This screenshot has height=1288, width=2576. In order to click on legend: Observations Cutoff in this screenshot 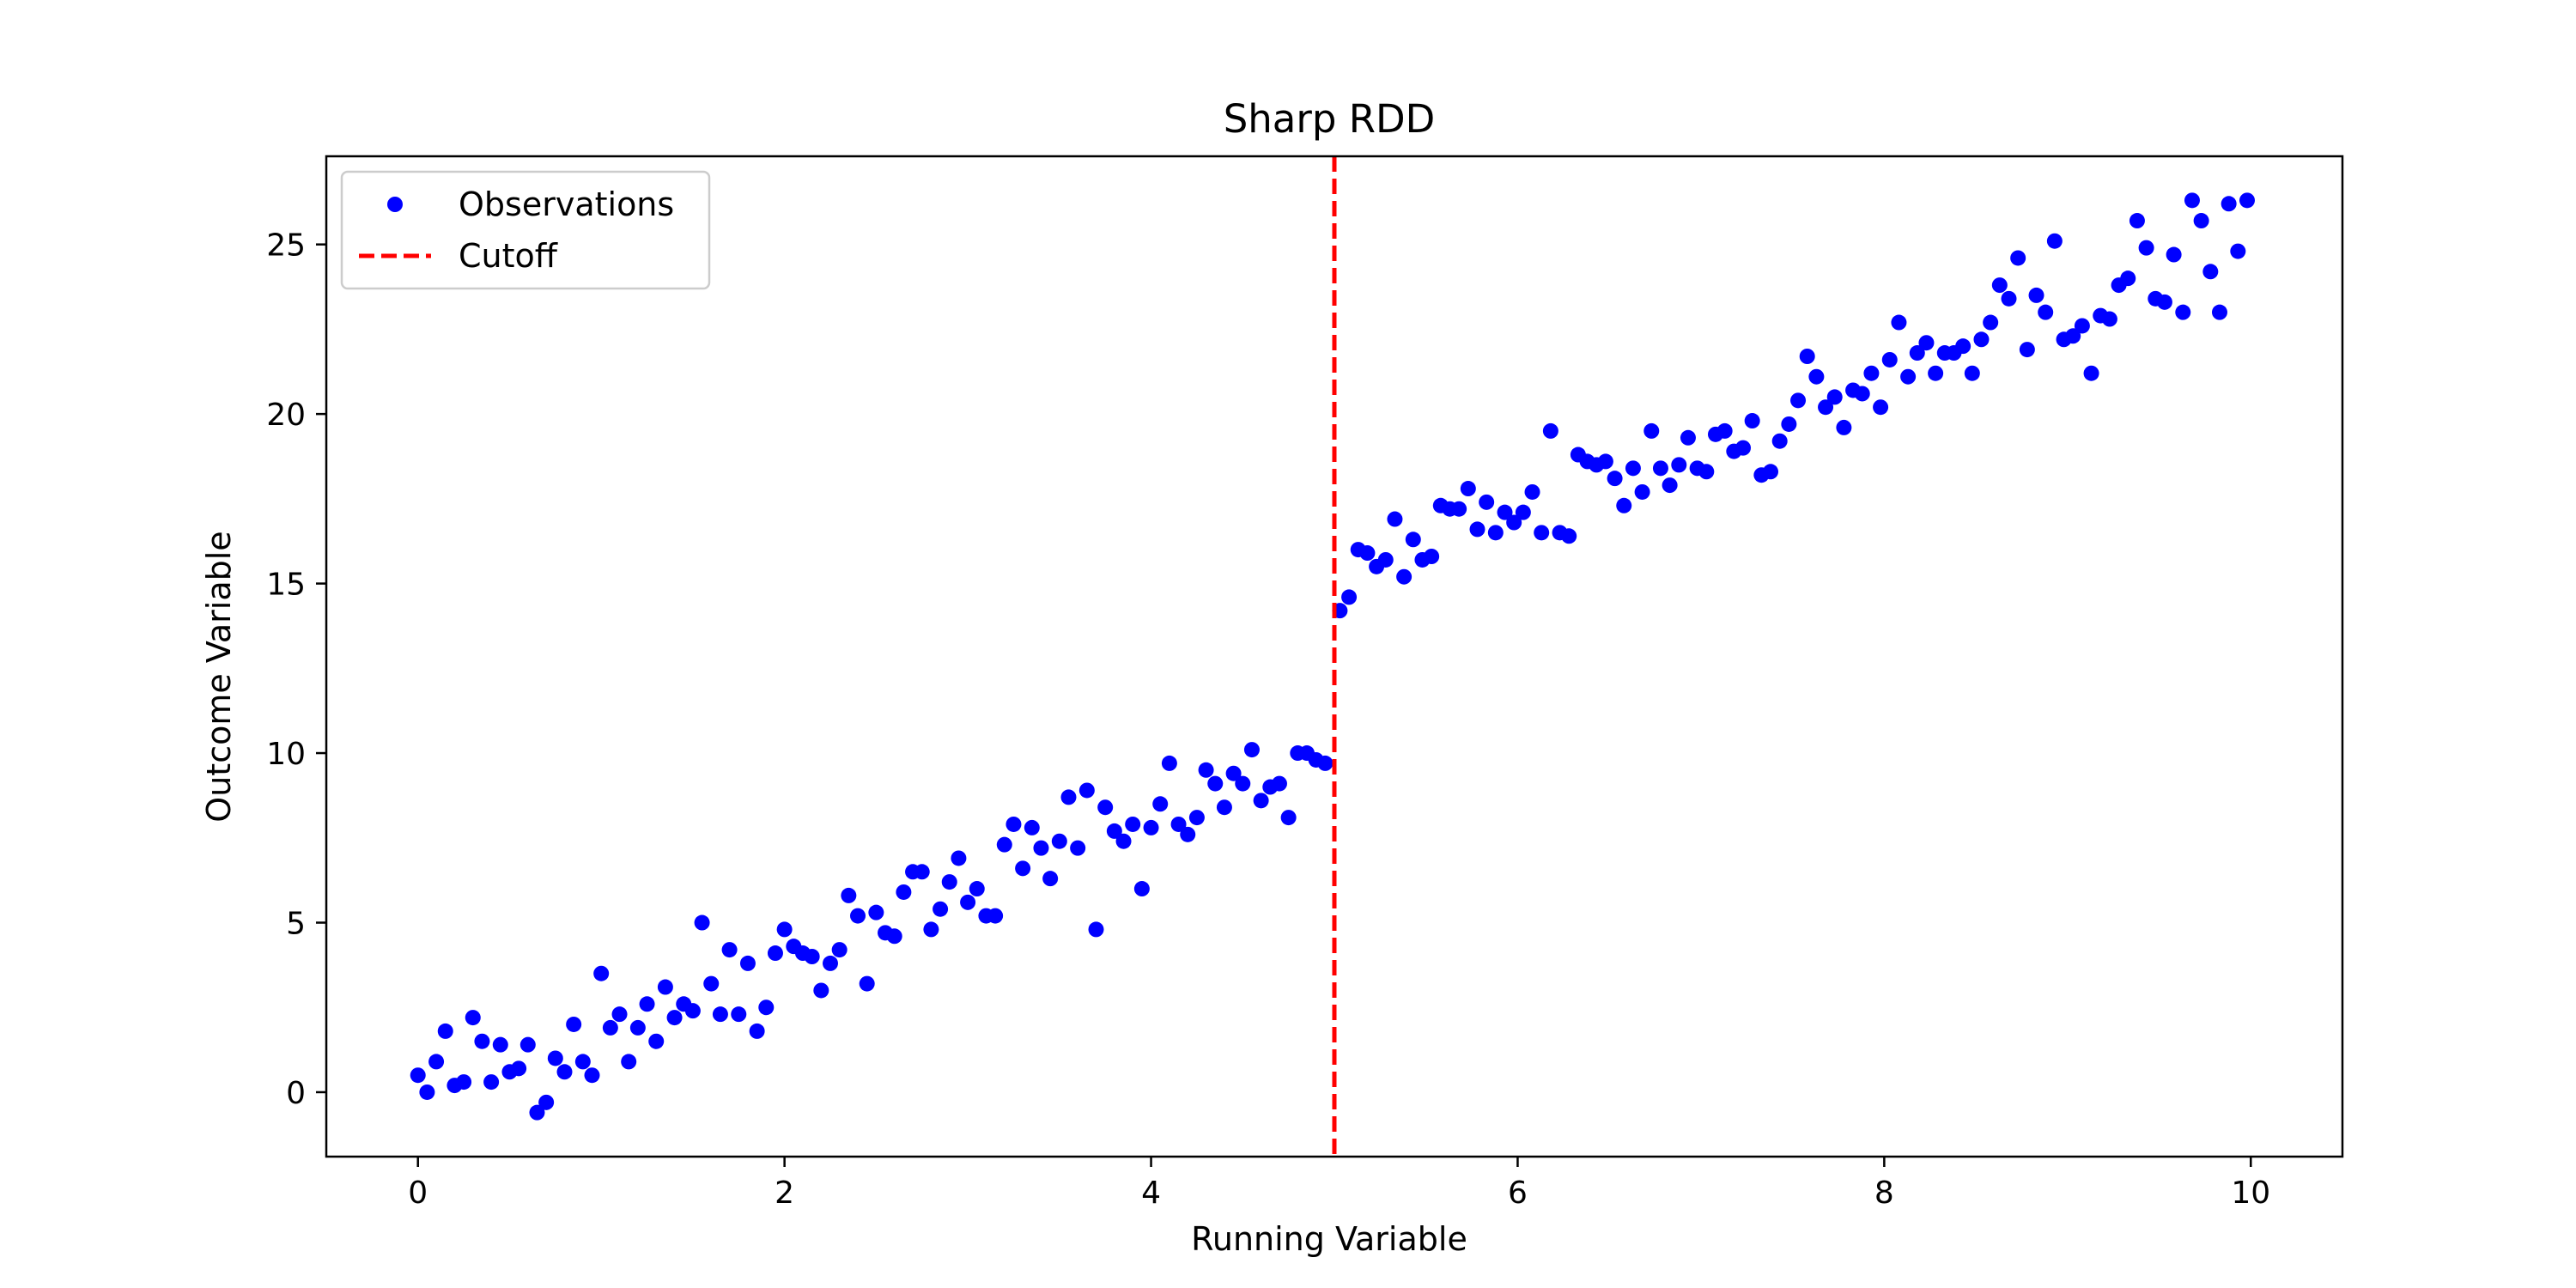, I will do `click(525, 230)`.